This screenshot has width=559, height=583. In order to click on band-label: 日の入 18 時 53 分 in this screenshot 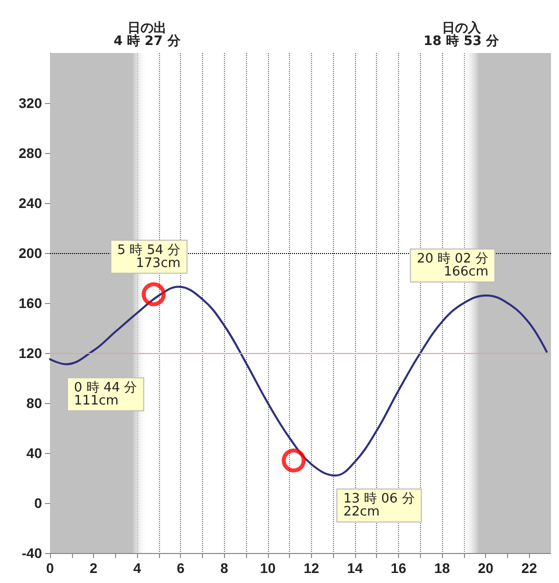, I will do `click(461, 34)`.